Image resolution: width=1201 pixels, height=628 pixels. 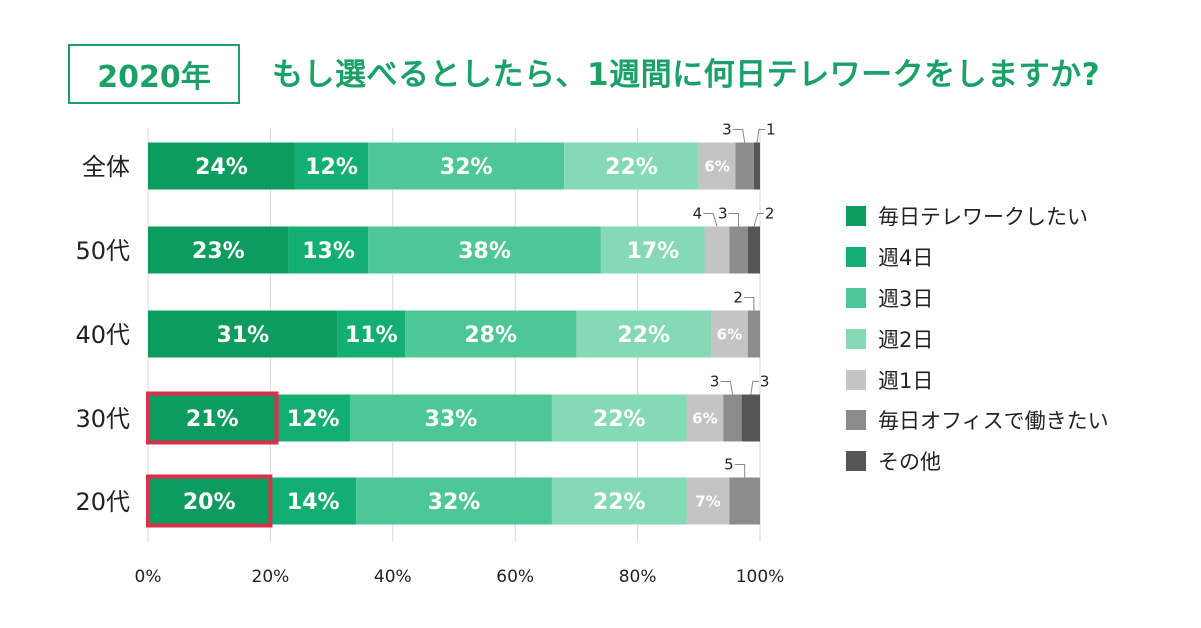 I want to click on data-label: 33%, so click(x=451, y=419).